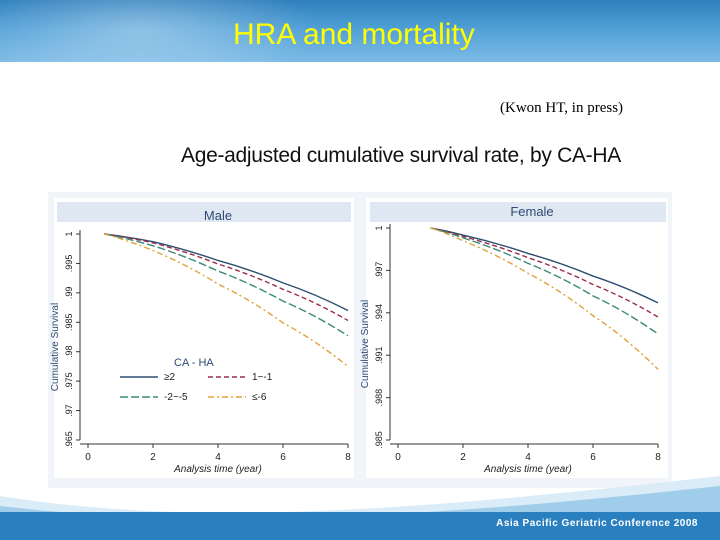 This screenshot has height=540, width=720. What do you see at coordinates (169, 377) in the screenshot?
I see `legend-label: ≥2` at bounding box center [169, 377].